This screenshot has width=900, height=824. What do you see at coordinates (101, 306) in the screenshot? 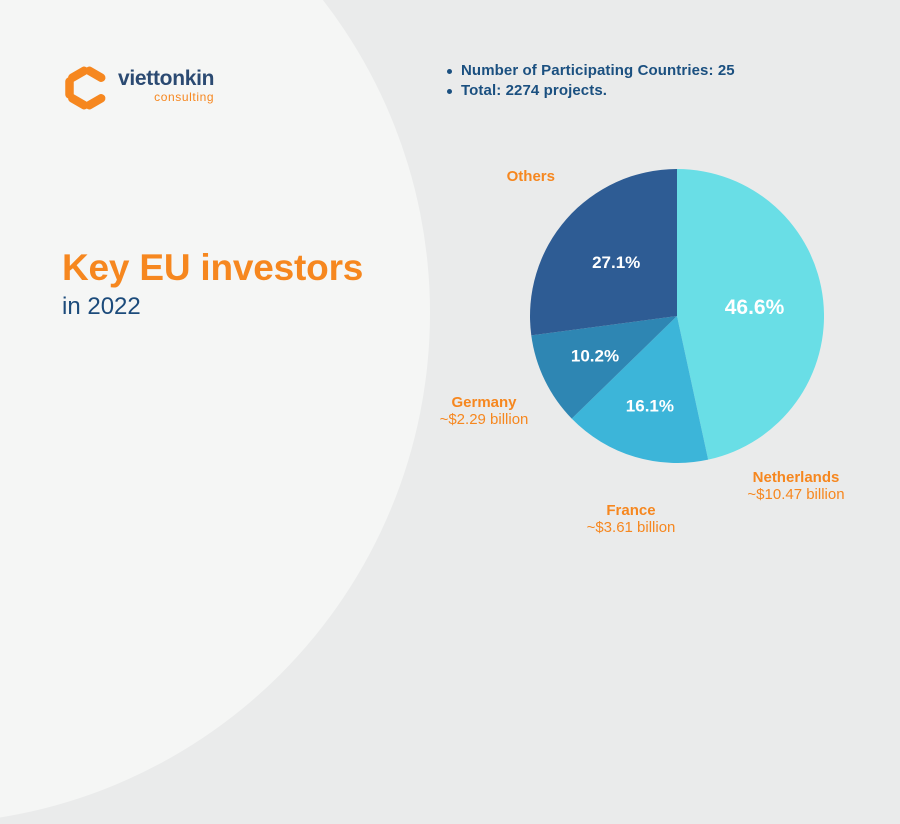
I see `page-subtitle: in 2022` at bounding box center [101, 306].